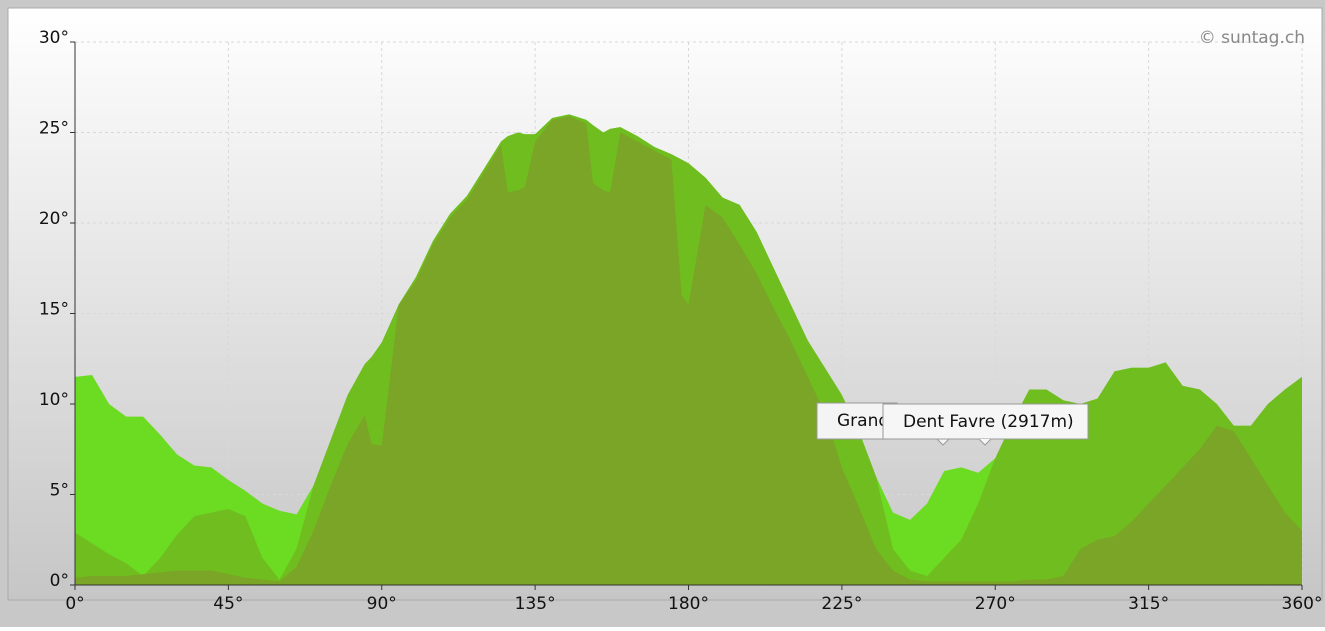 This screenshot has width=1325, height=631. Describe the element at coordinates (995, 604) in the screenshot. I see `x-tick-label: 270°` at that location.